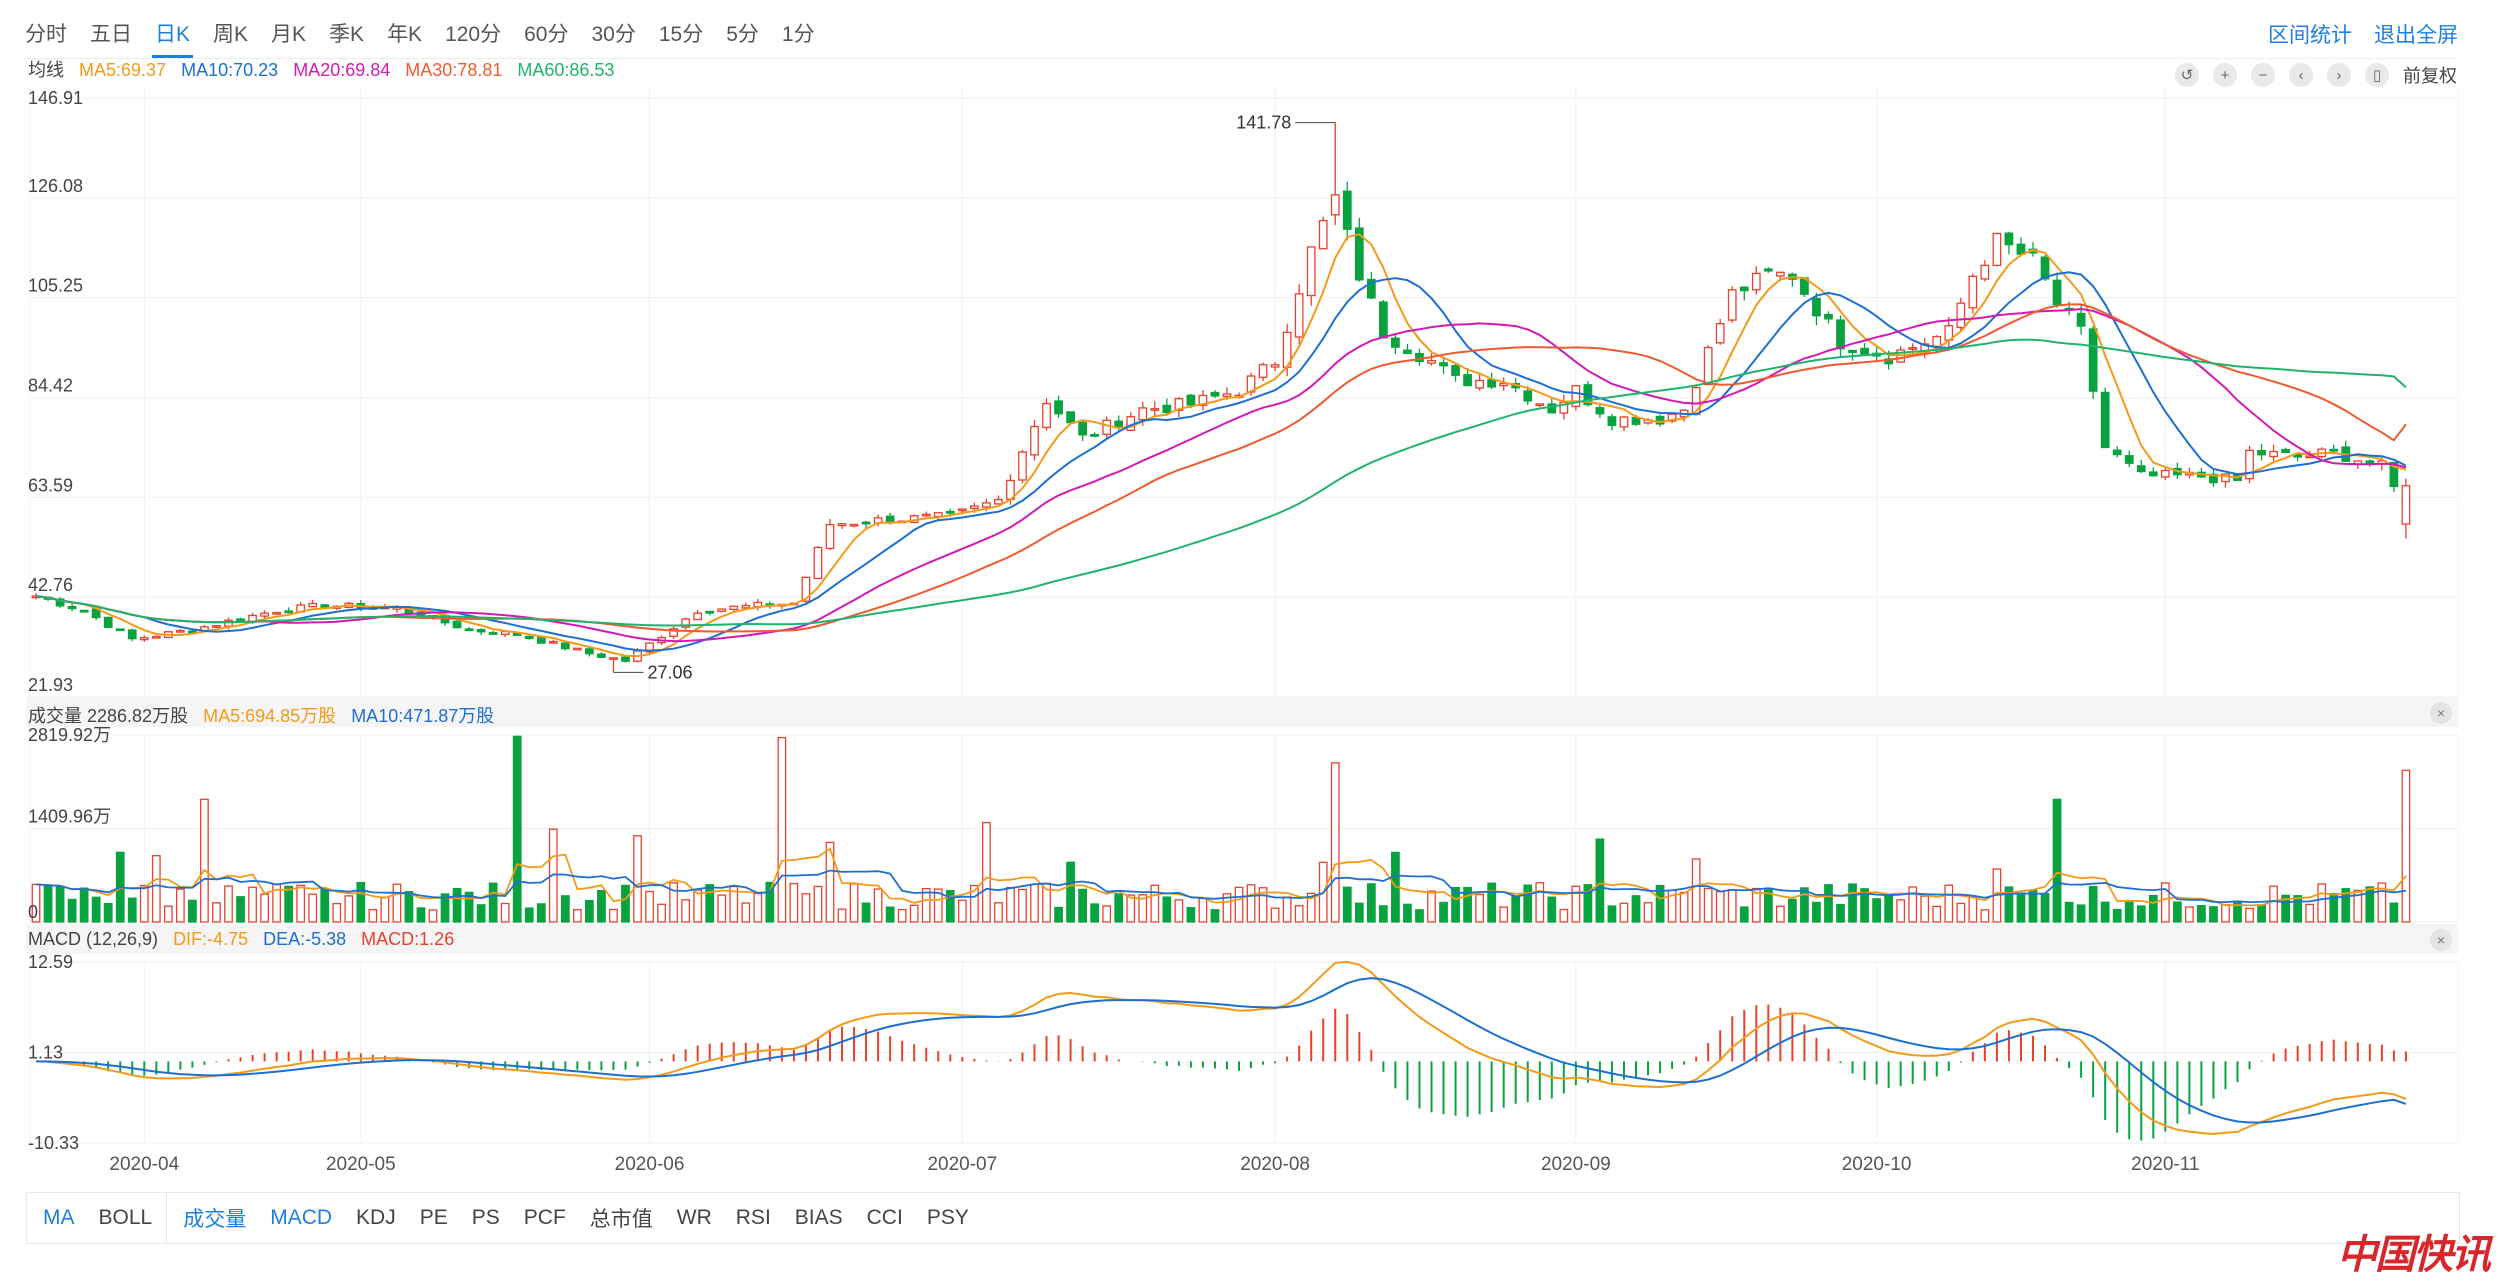  I want to click on indicator-sub-6: 总市值, so click(621, 1219).